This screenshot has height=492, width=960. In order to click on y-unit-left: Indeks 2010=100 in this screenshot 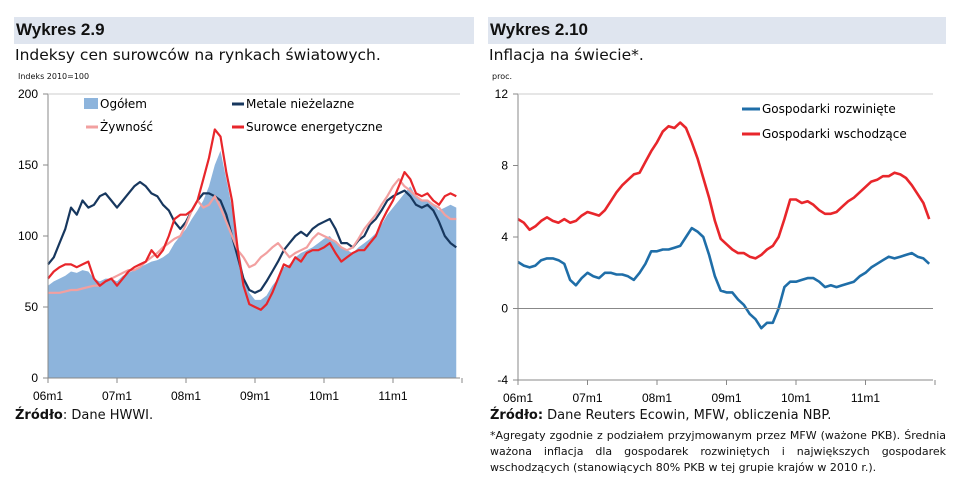, I will do `click(54, 76)`.